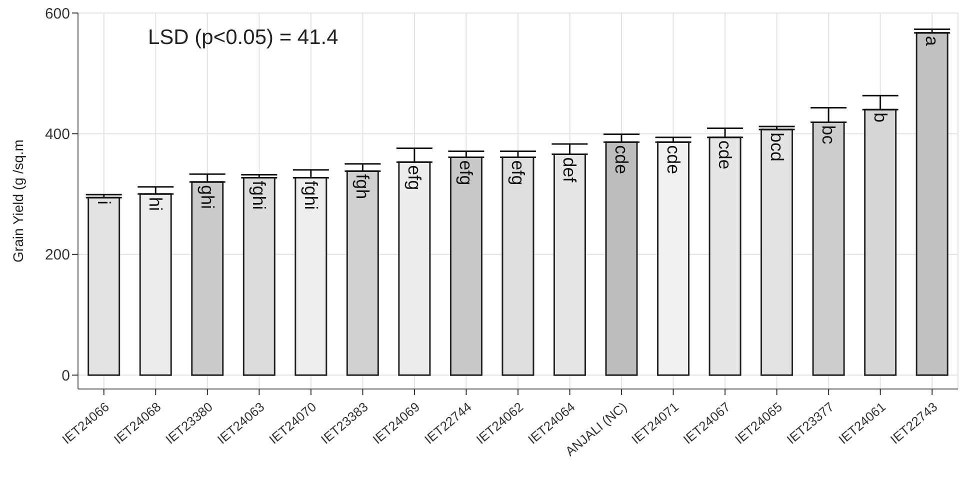 The image size is (972, 482). I want to click on data-label: fgh, so click(362, 187).